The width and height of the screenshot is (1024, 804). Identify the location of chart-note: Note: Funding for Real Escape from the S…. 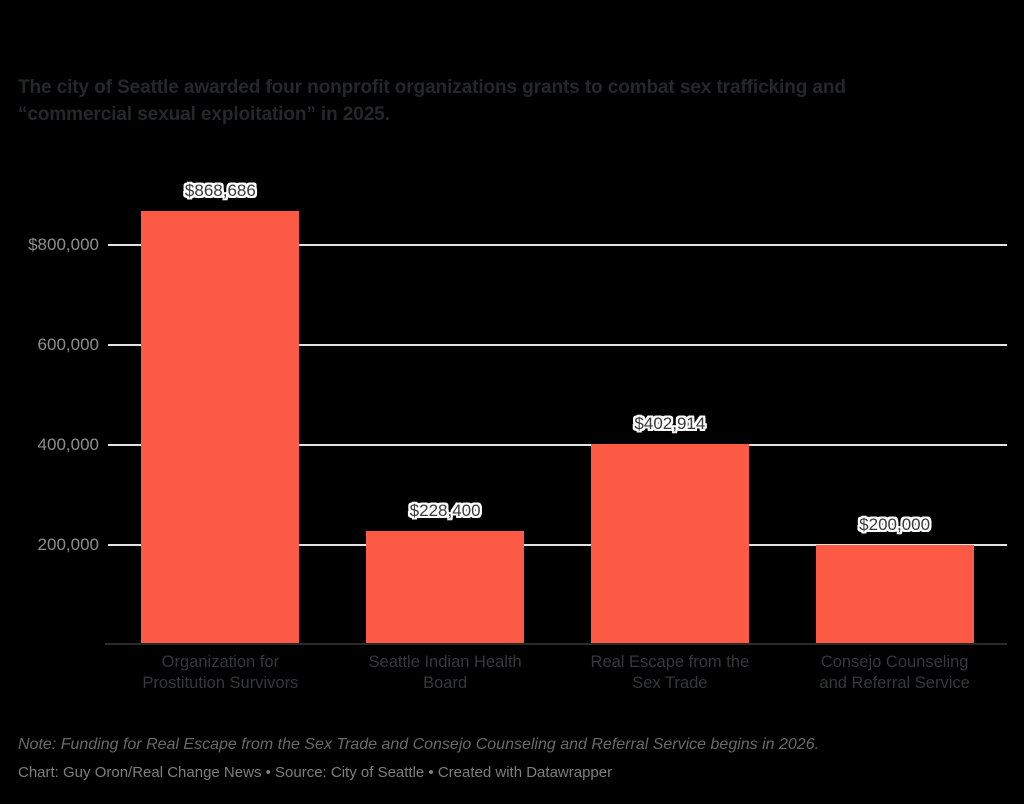
(419, 744).